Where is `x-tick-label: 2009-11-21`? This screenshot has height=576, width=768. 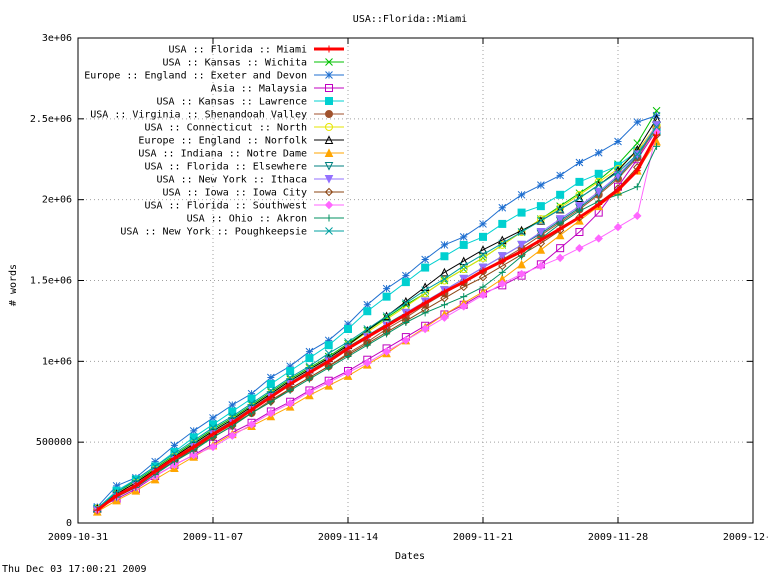 x-tick-label: 2009-11-21 is located at coordinates (483, 537).